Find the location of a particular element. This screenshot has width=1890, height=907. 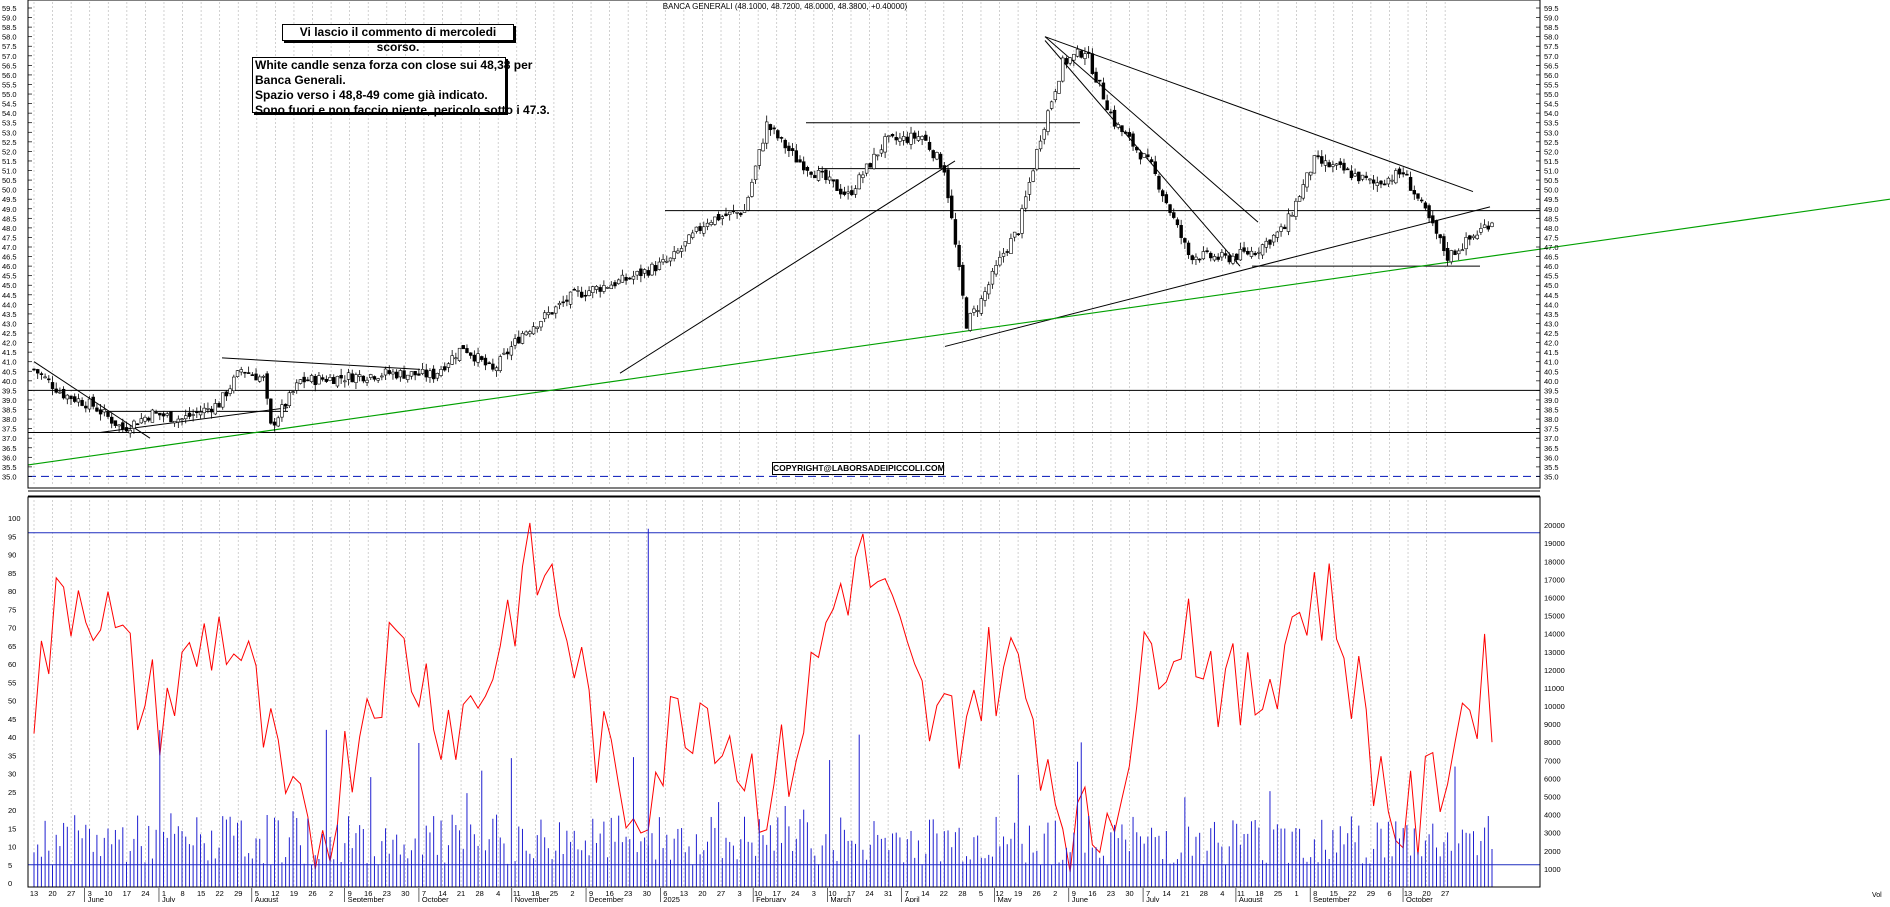

vol-tick-label: 13000 is located at coordinates (1554, 652).